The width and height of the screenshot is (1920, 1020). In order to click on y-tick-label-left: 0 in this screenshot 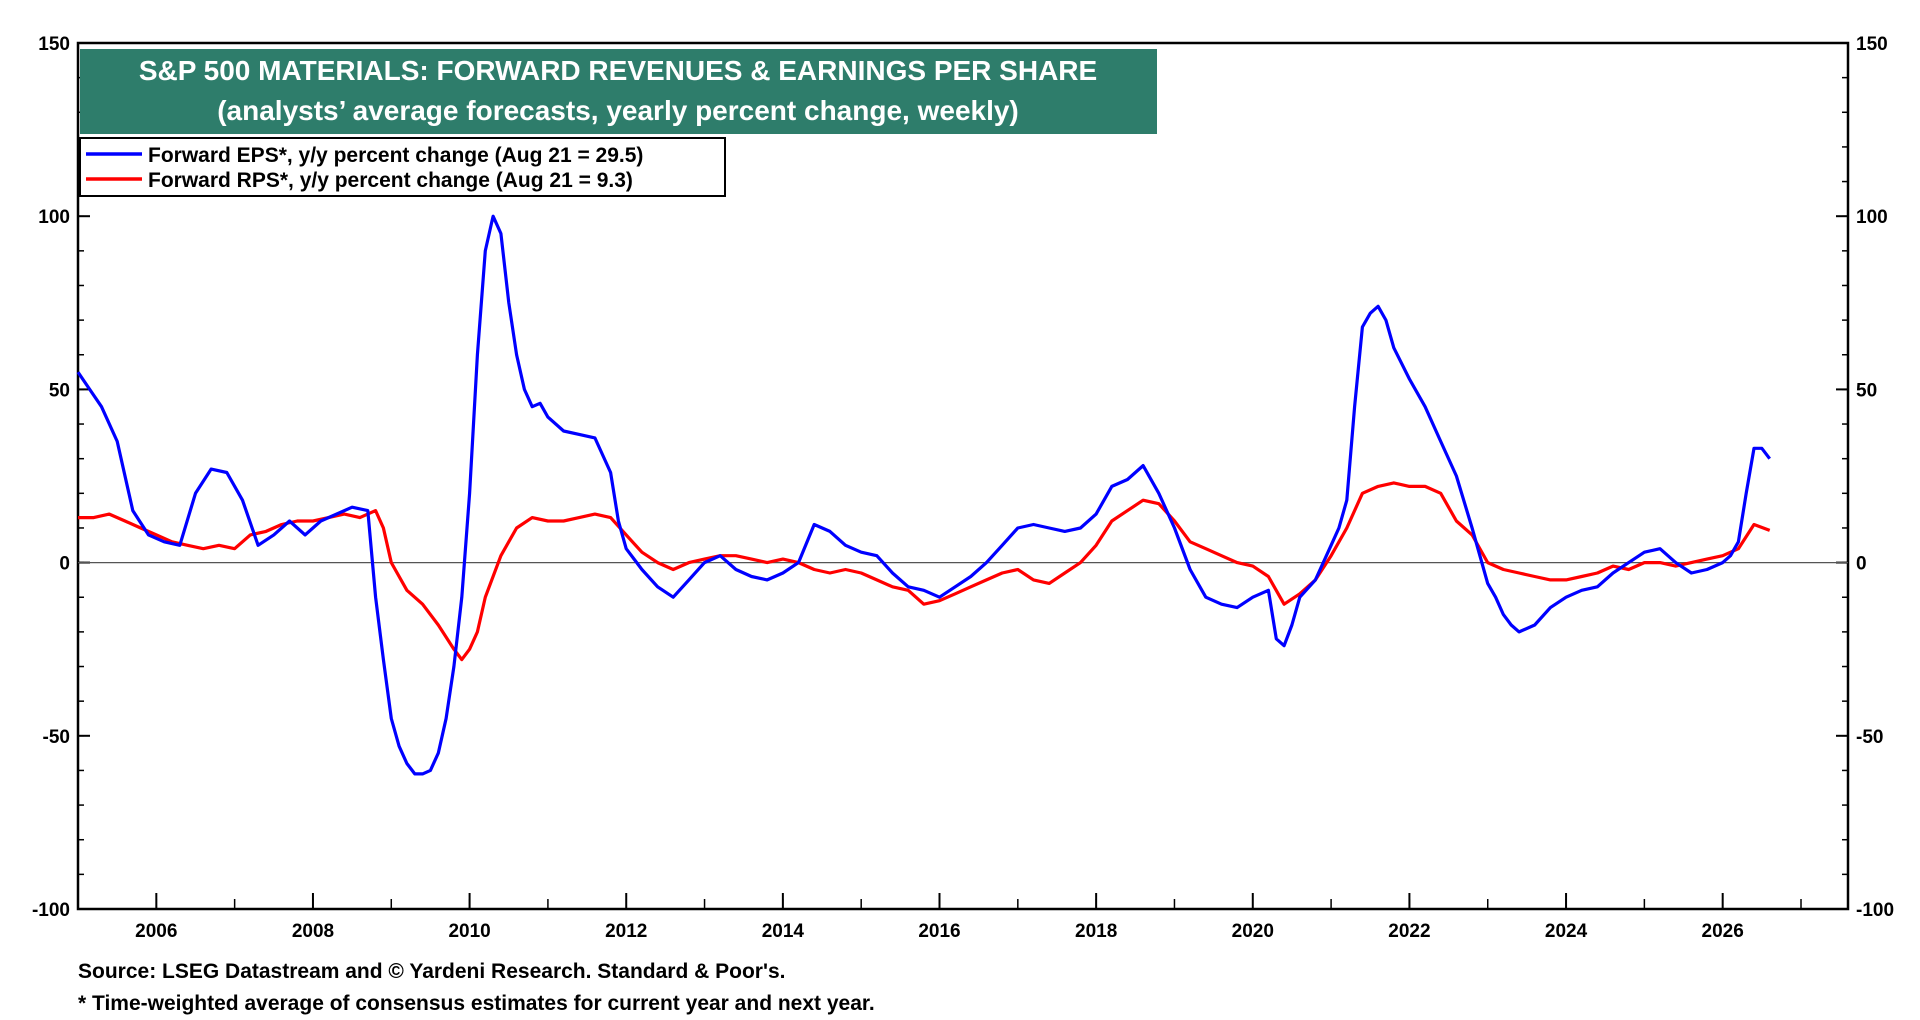, I will do `click(64, 564)`.